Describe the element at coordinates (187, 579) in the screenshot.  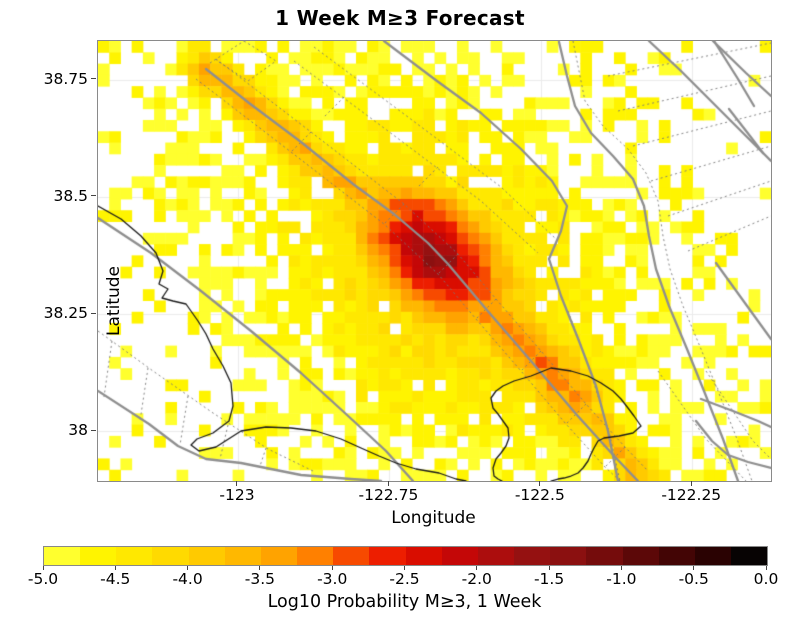
I see `colorbar-tick-label: -4.0` at that location.